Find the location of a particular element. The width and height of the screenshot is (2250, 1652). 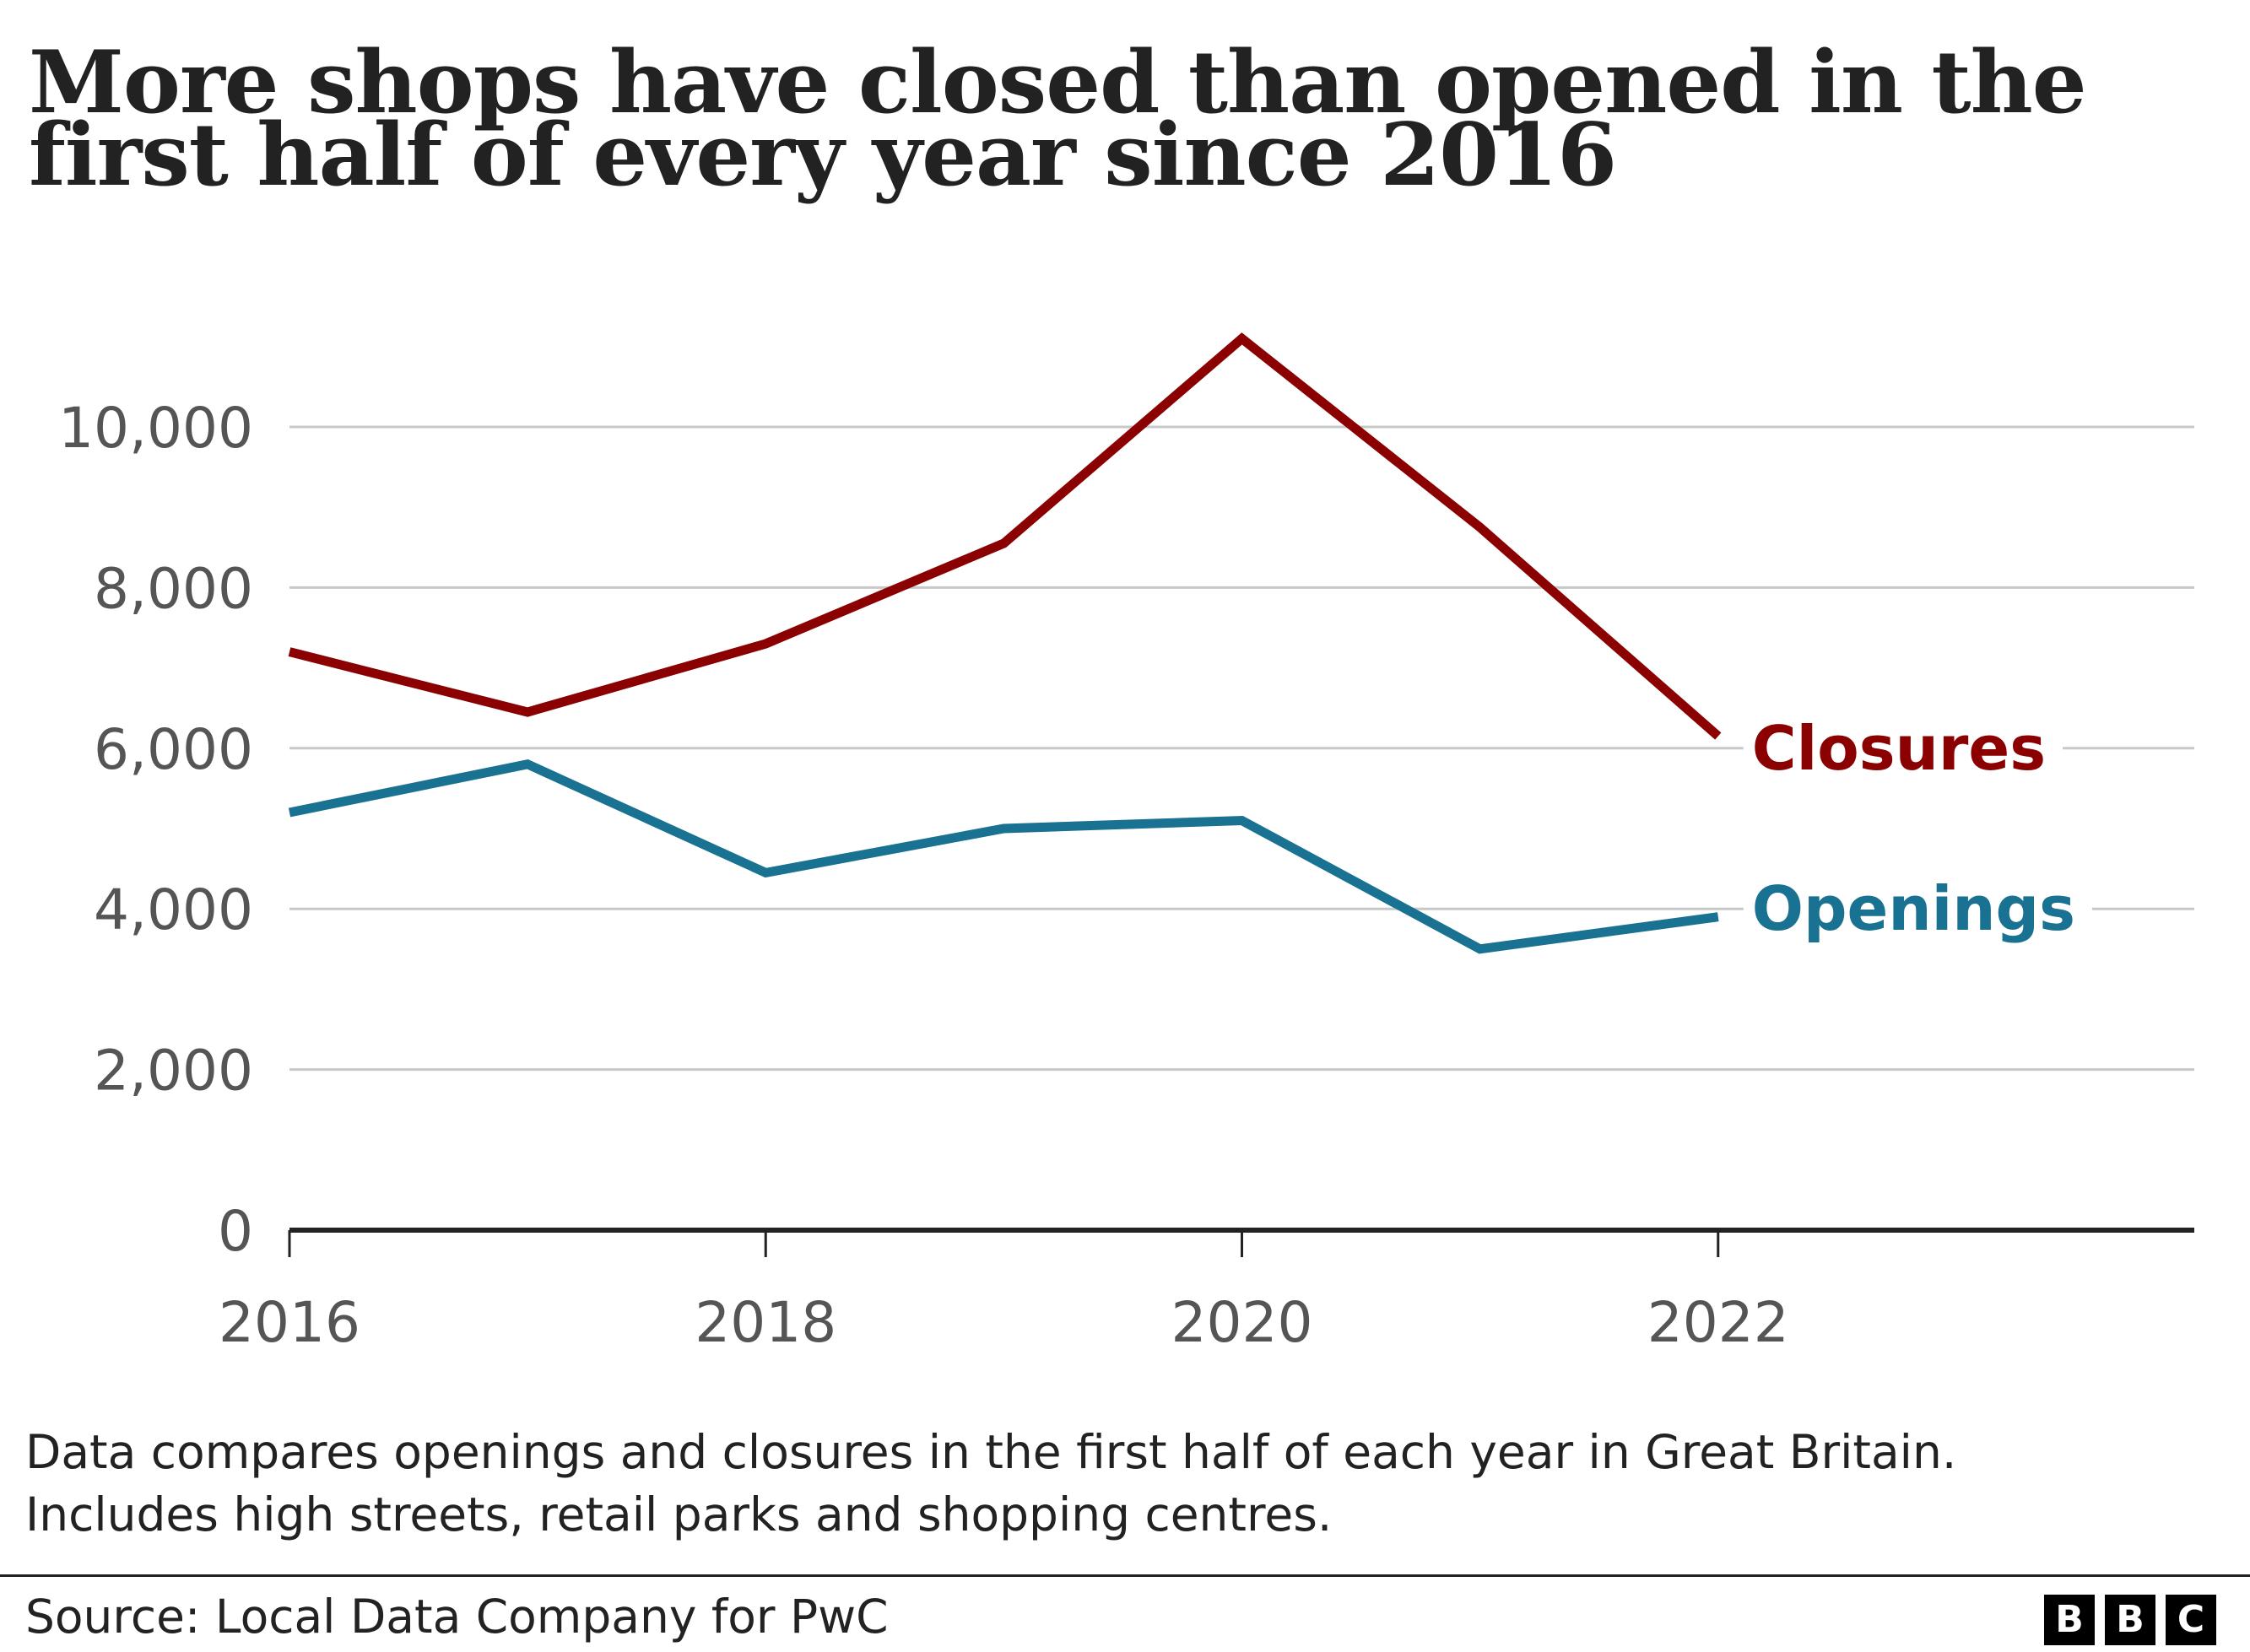

x-tick-label: 2016 is located at coordinates (289, 1322).